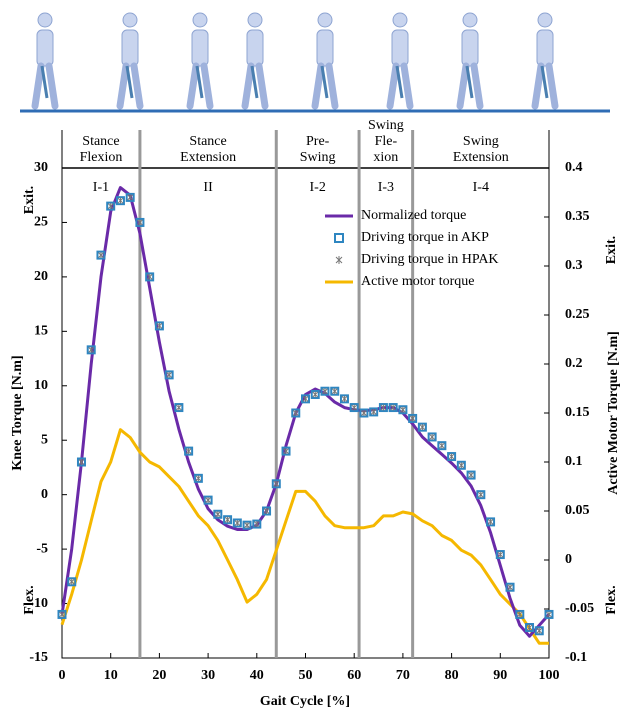 Image resolution: width=624 pixels, height=718 pixels. What do you see at coordinates (41, 331) in the screenshot?
I see `y-tick-label: 15` at bounding box center [41, 331].